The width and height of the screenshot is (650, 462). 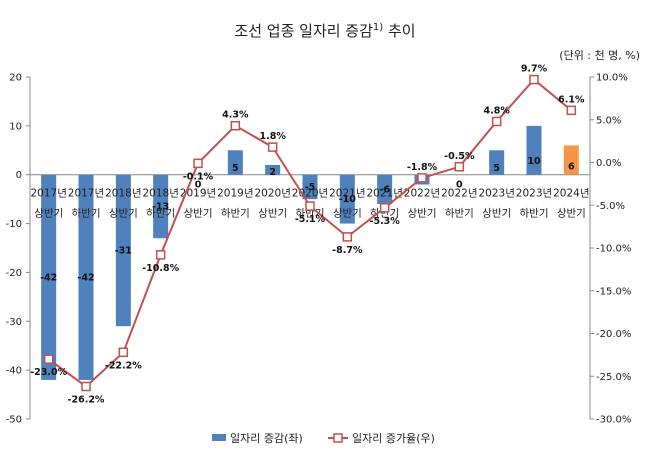 I want to click on growth-rate-label: -22.2%, so click(x=123, y=365).